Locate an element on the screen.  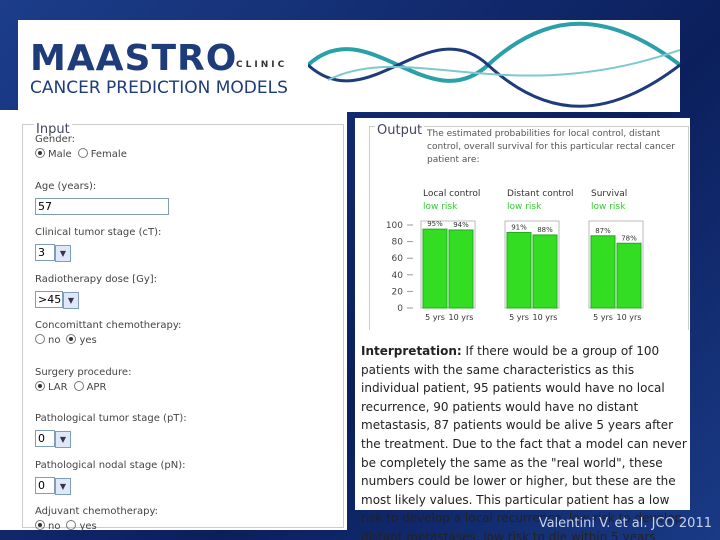
y-tick-label: 0 is located at coordinates (400, 309).